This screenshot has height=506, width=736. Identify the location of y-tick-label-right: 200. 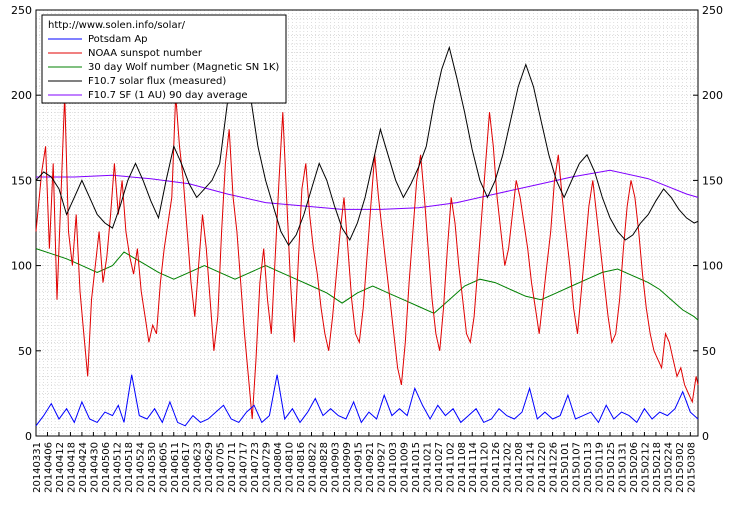
(712, 95).